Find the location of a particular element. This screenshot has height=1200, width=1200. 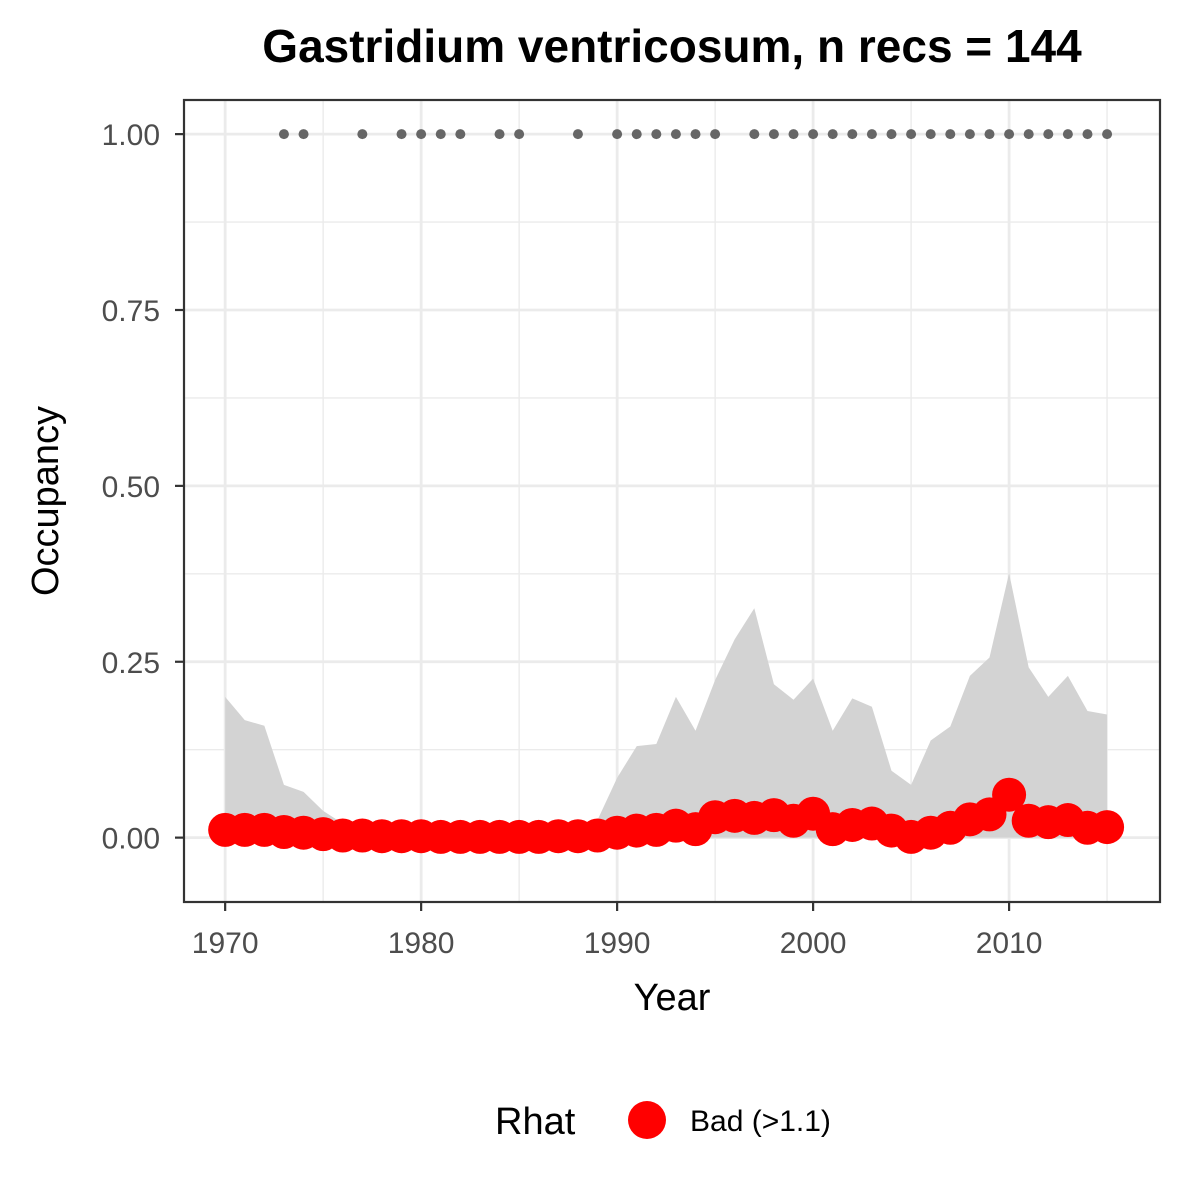

y-tick-label: 0.75 is located at coordinates (131, 311).